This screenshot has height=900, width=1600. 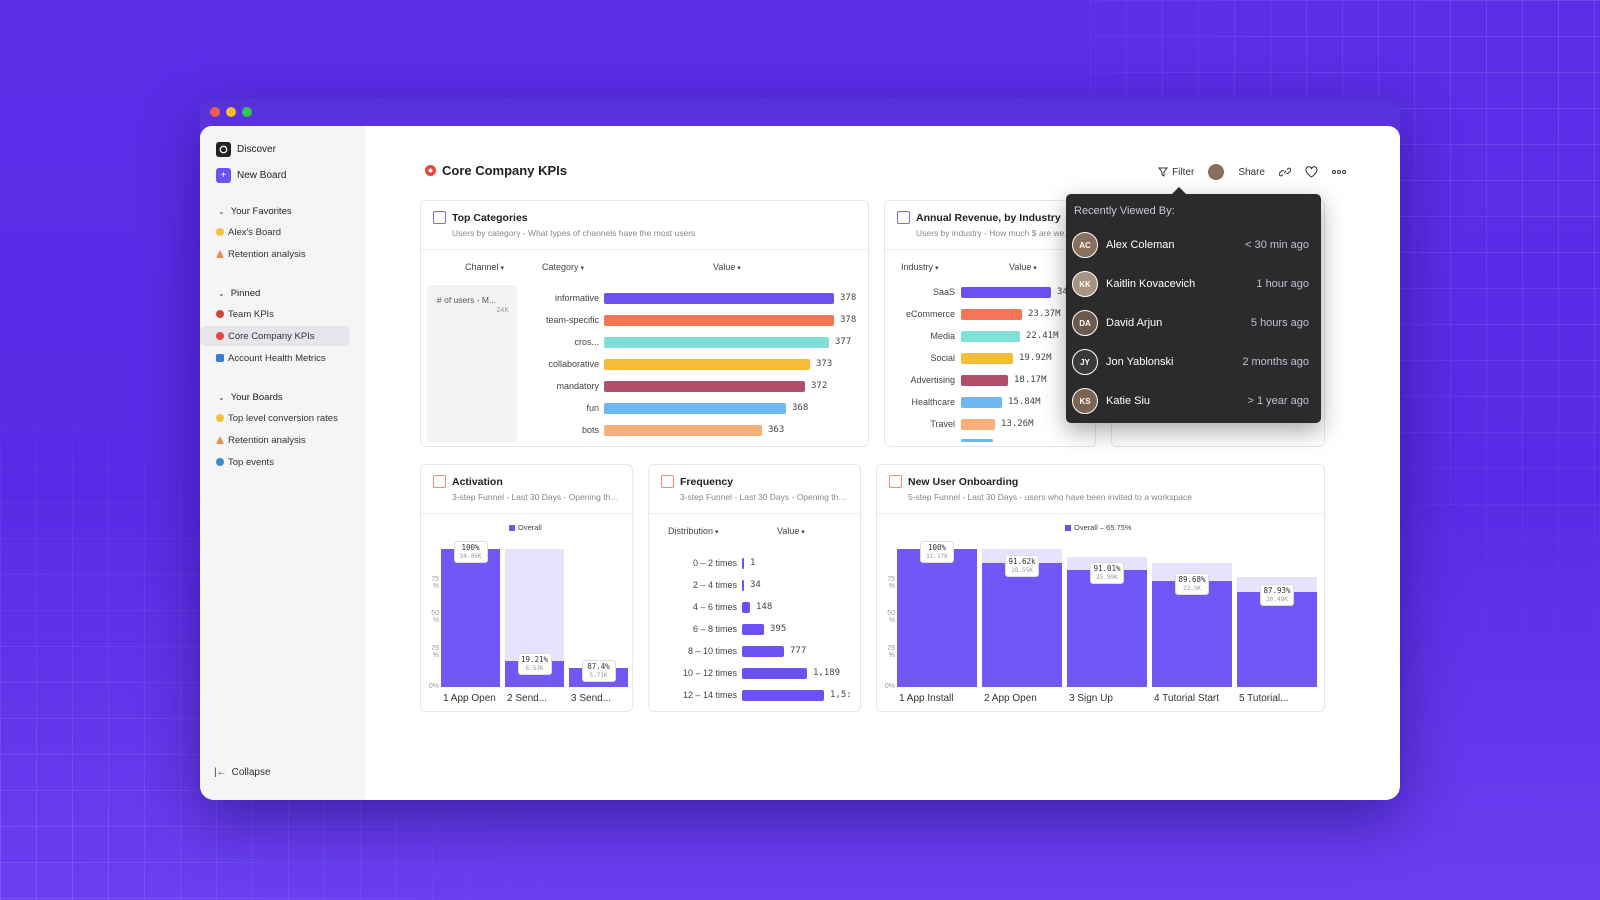 What do you see at coordinates (1187, 698) in the screenshot?
I see `funnel-step-label: 4 Tutorial Start` at bounding box center [1187, 698].